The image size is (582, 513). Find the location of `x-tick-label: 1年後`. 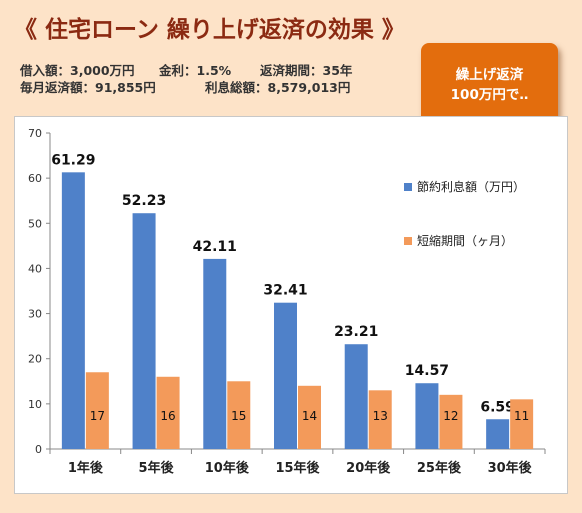

x-tick-label: 1年後 is located at coordinates (86, 468).